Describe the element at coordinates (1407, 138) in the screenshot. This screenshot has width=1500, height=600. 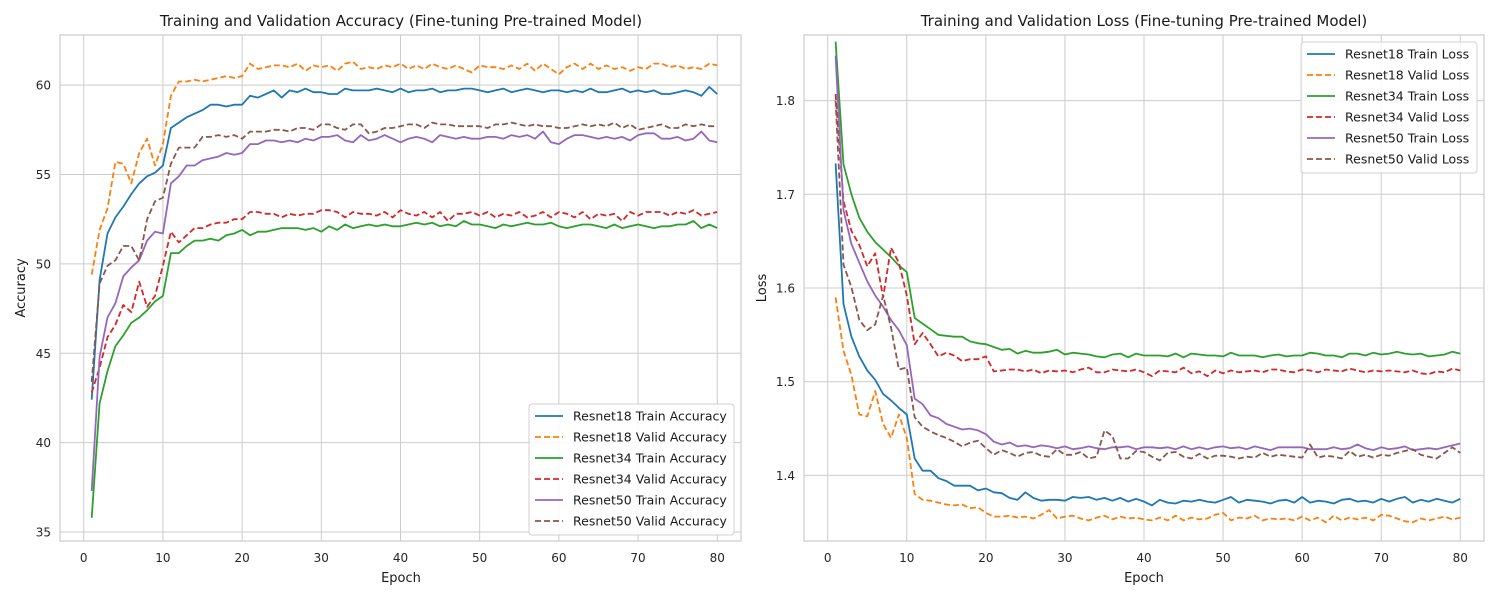
I see `loss-legend-label: Resnet50 Train Loss` at that location.